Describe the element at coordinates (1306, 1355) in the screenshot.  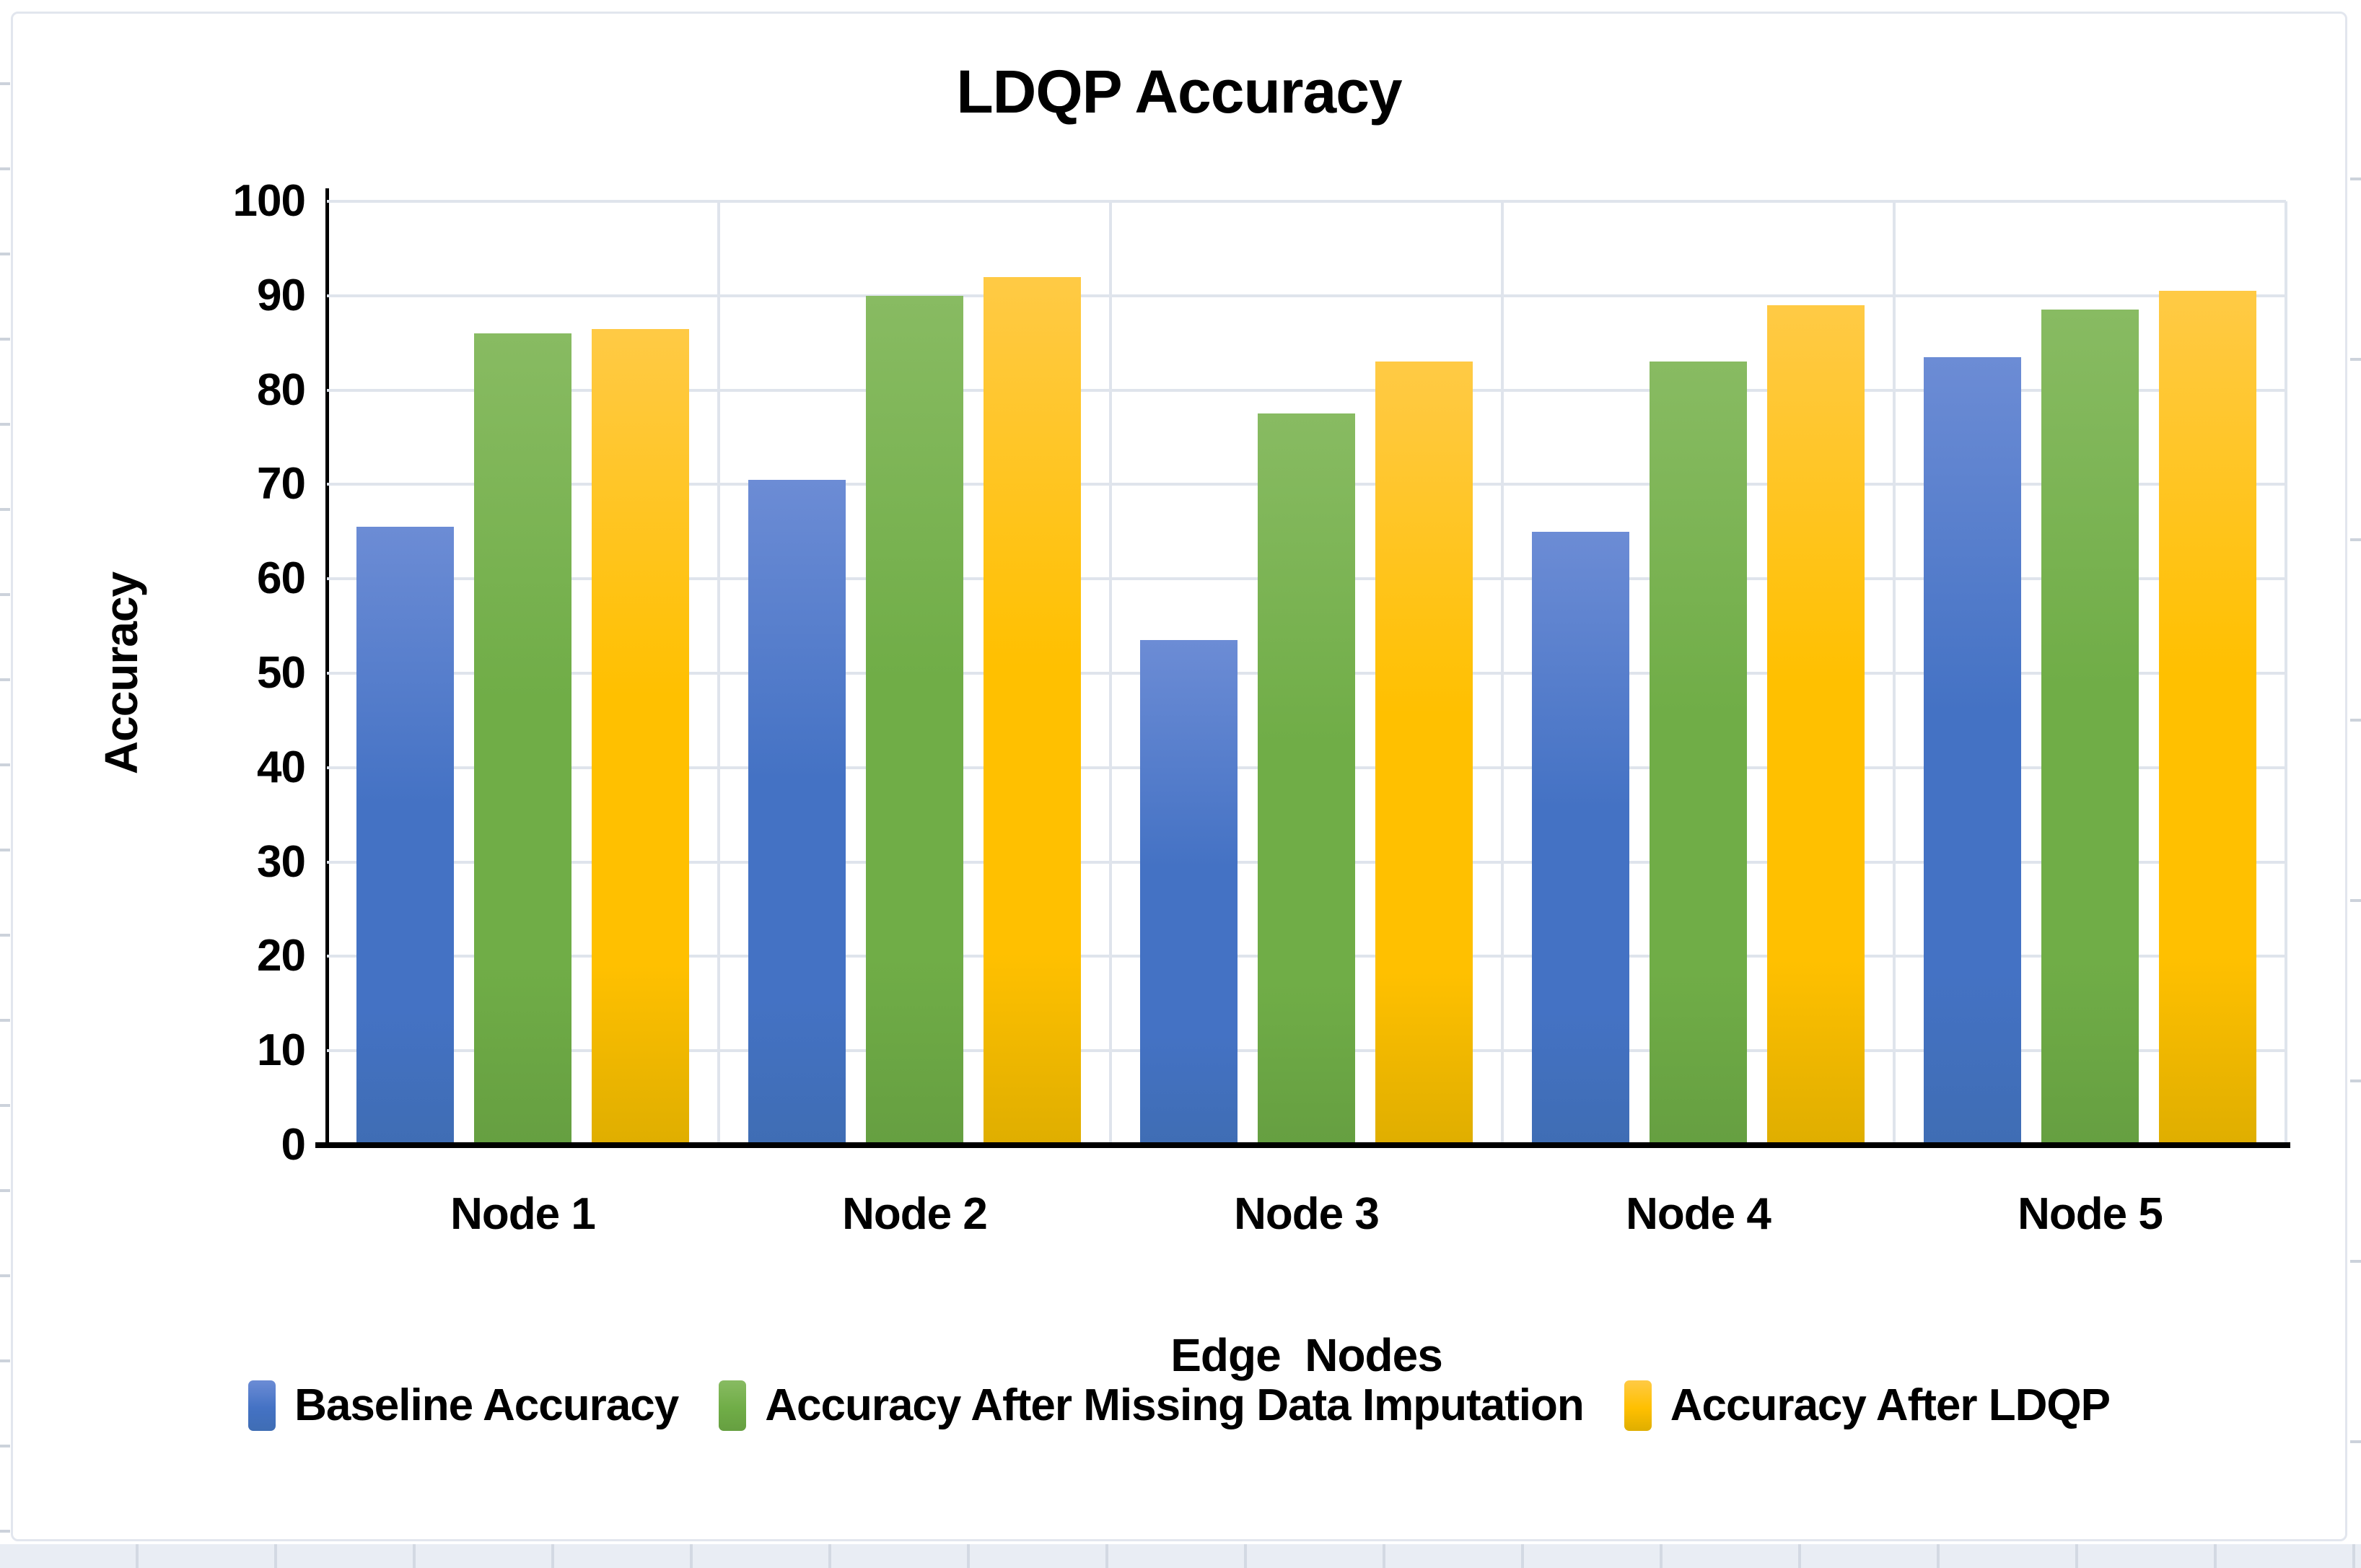
I see `x-axis-title: Edge Nodes` at that location.